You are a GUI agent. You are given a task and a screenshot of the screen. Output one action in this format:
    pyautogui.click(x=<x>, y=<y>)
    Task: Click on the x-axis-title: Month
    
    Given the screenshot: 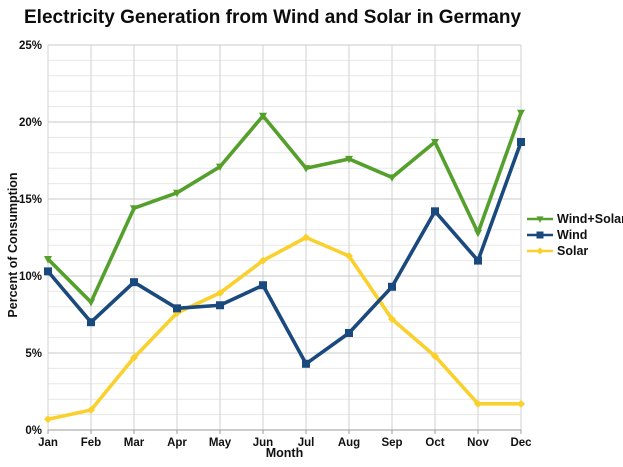 What is the action you would take?
    pyautogui.click(x=284, y=453)
    